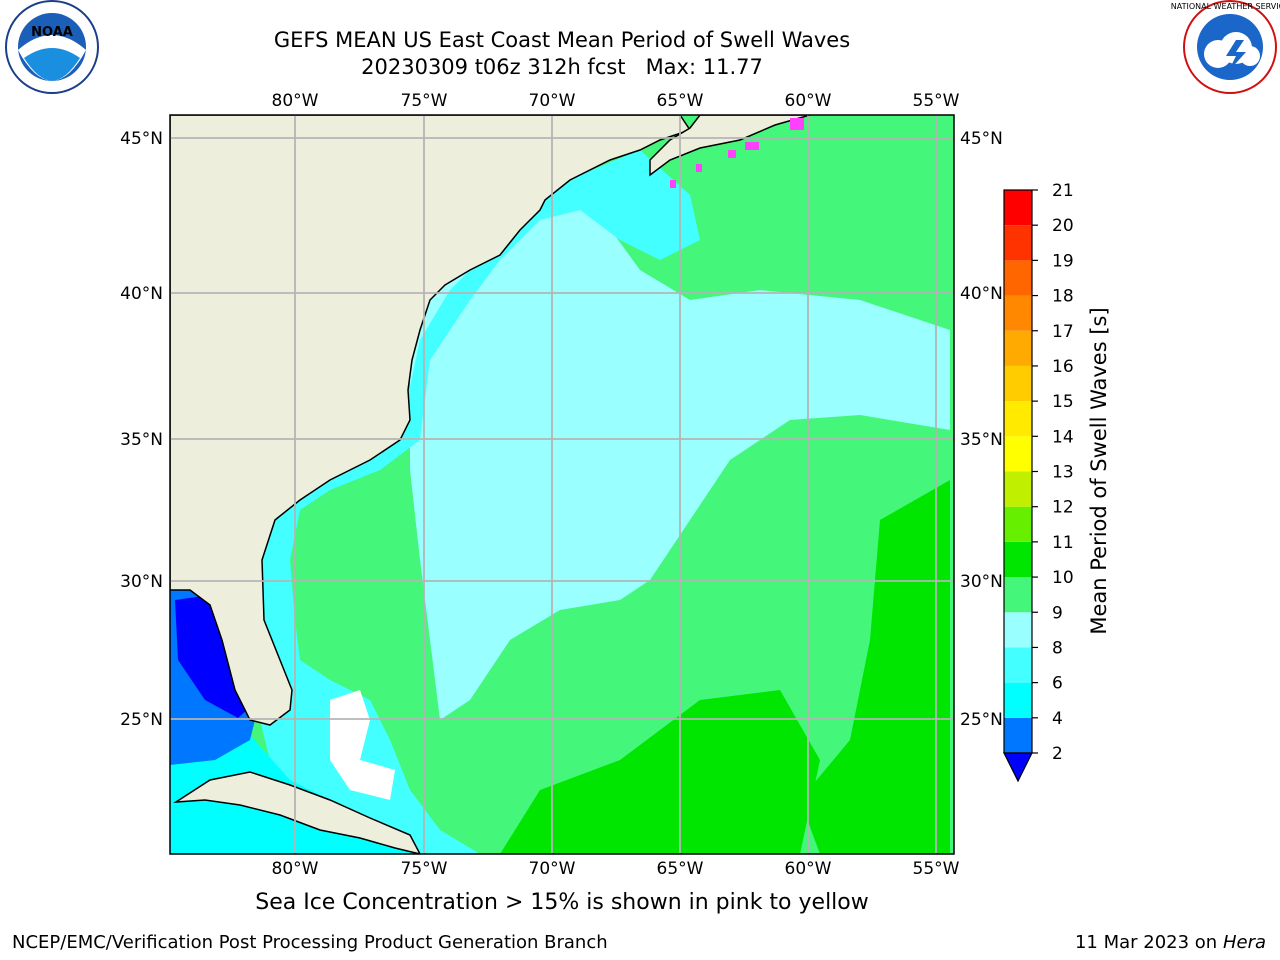 The width and height of the screenshot is (1280, 960). Describe the element at coordinates (295, 869) in the screenshot. I see `lon-label-bottom: 80°W` at that location.